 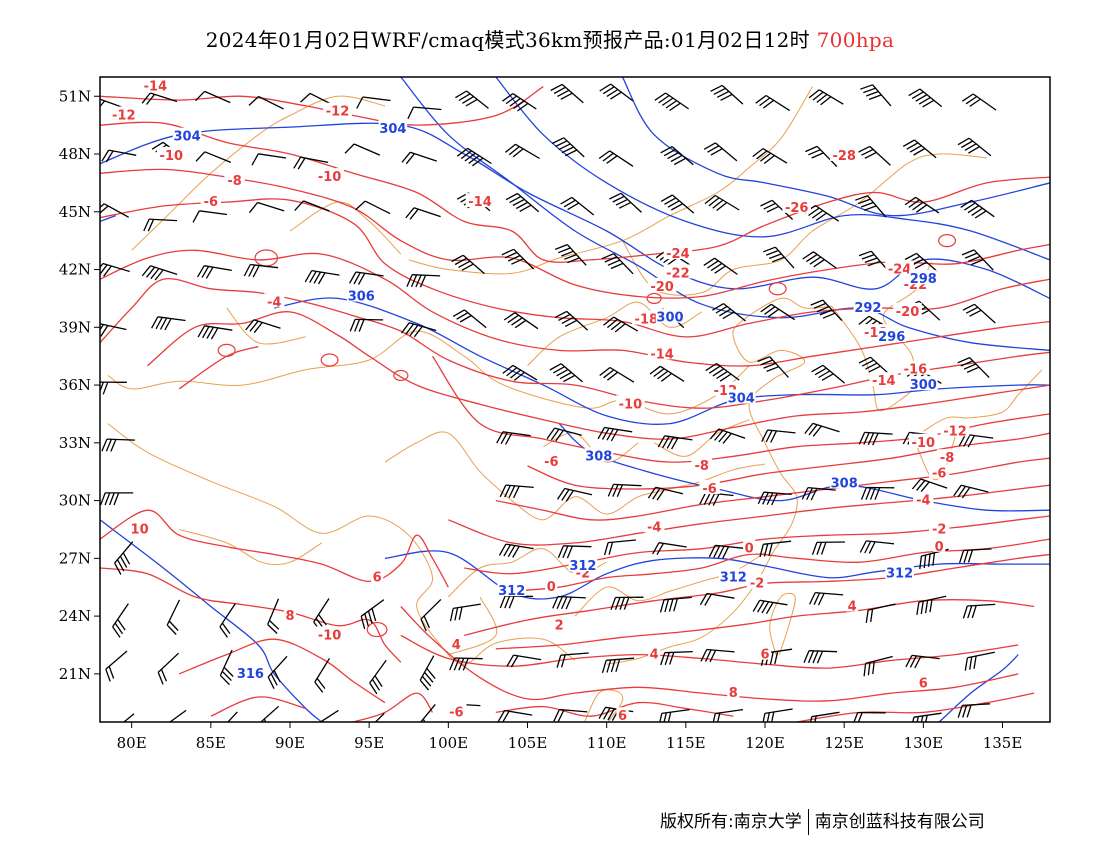 I want to click on temperature-label: 6, so click(x=764, y=655).